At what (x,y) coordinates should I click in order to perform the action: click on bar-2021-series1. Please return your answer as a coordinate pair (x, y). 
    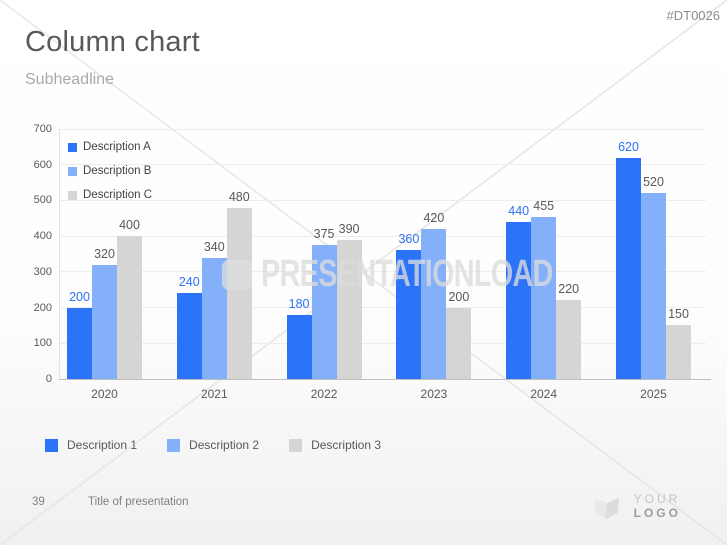
    Looking at the image, I should click on (189, 336).